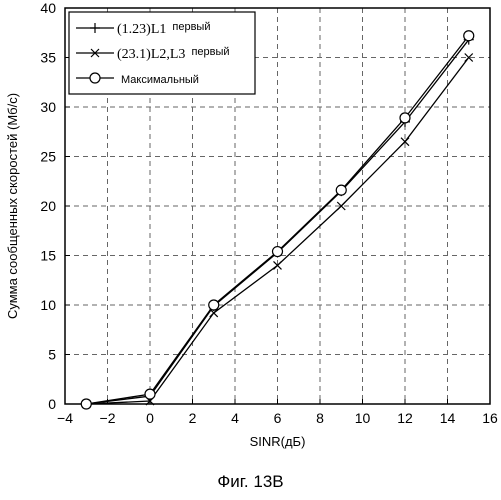 This screenshot has width=501, height=500. What do you see at coordinates (490, 418) in the screenshot?
I see `x-tick-label: 16` at bounding box center [490, 418].